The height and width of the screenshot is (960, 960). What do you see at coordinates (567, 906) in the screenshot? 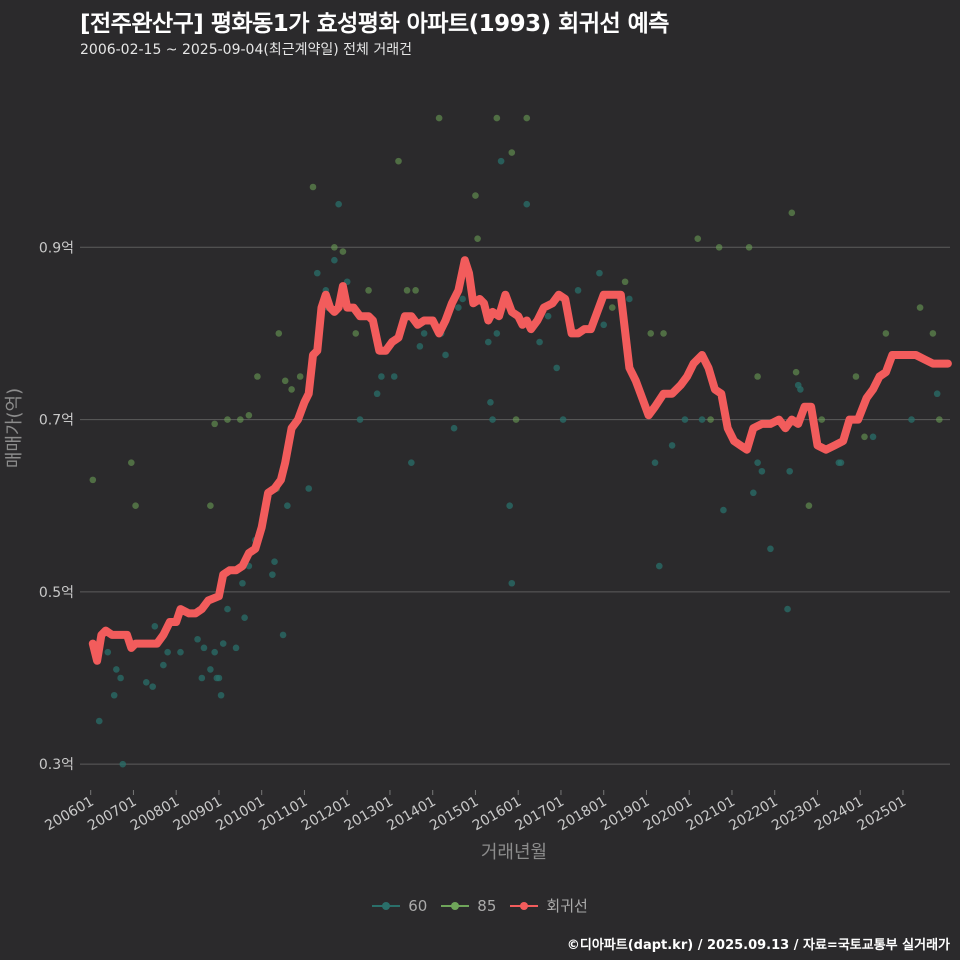
I see `legend-label-regression: 회귀선` at bounding box center [567, 906].